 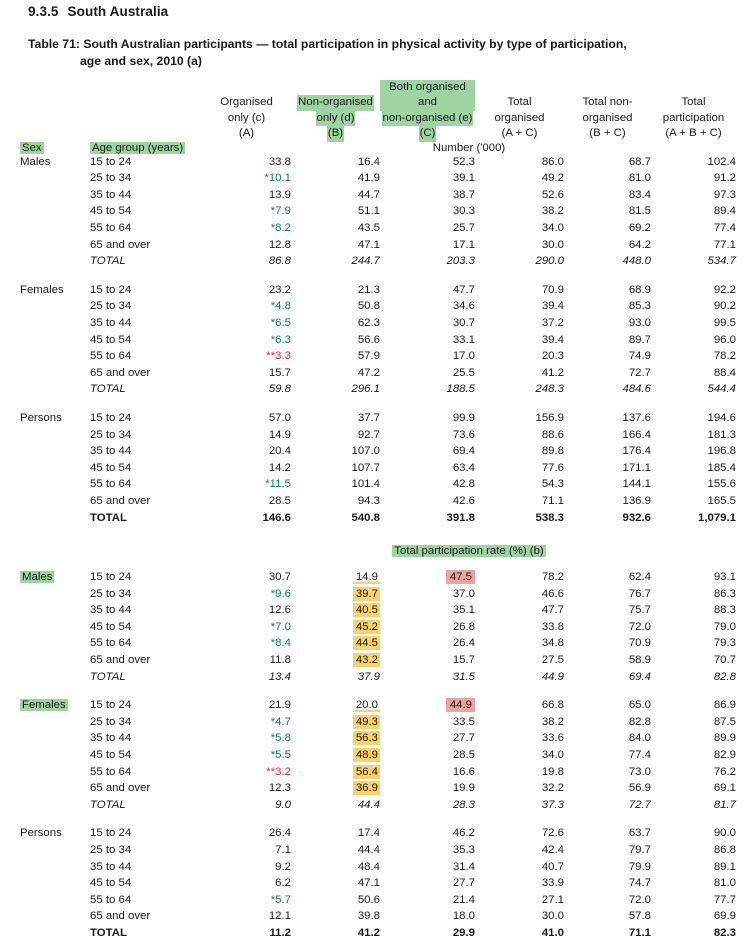 I want to click on data-cell: 39.7, so click(x=335, y=594).